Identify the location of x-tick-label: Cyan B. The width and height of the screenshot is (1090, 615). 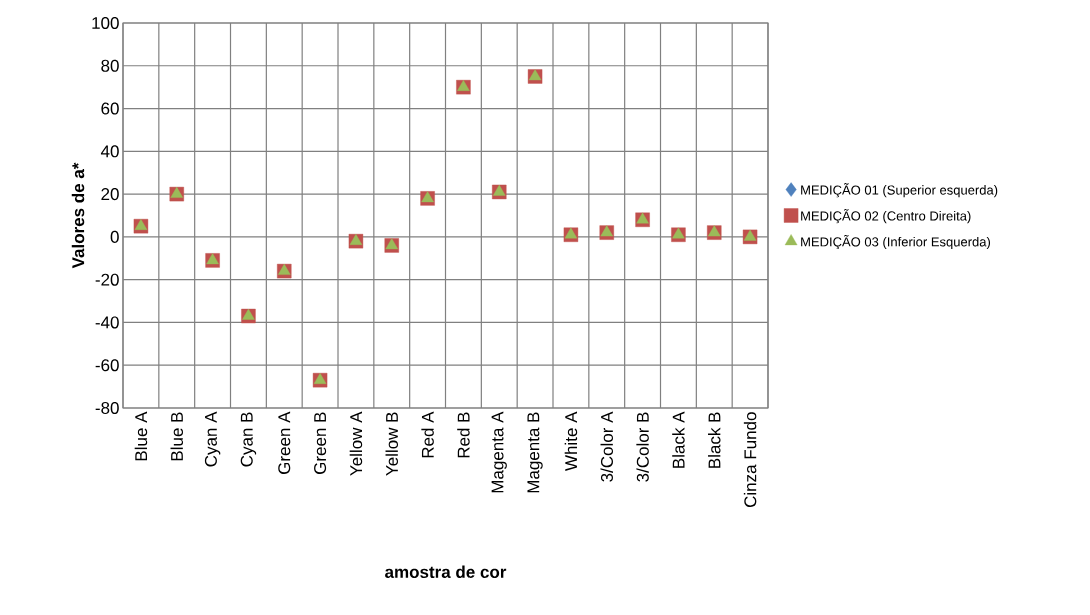
(248, 439).